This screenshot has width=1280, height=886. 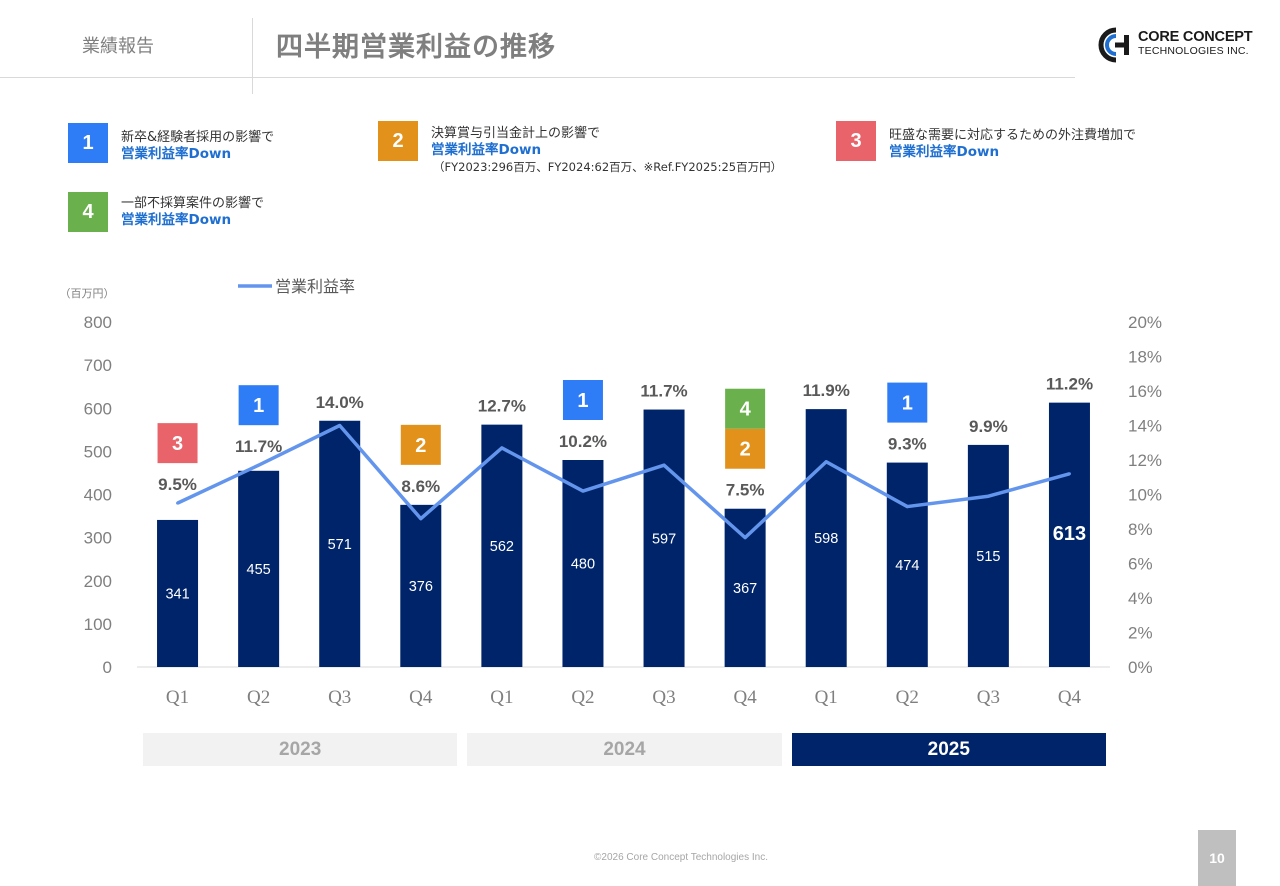 I want to click on y2-tick-label: 10%, so click(x=1145, y=495).